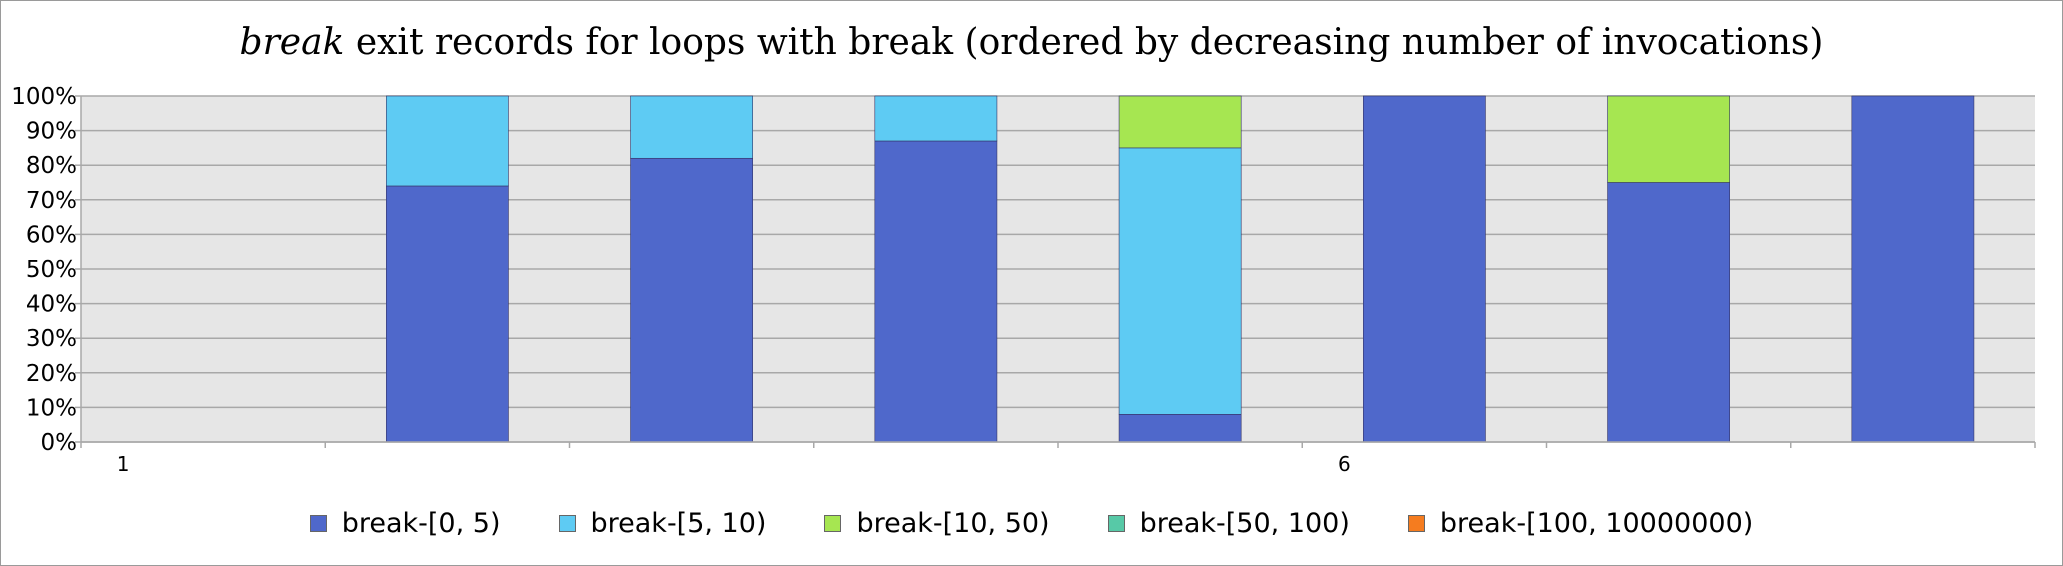 This screenshot has height=566, width=2063. What do you see at coordinates (292, 42) in the screenshot?
I see `chart-title-emphasis: break` at bounding box center [292, 42].